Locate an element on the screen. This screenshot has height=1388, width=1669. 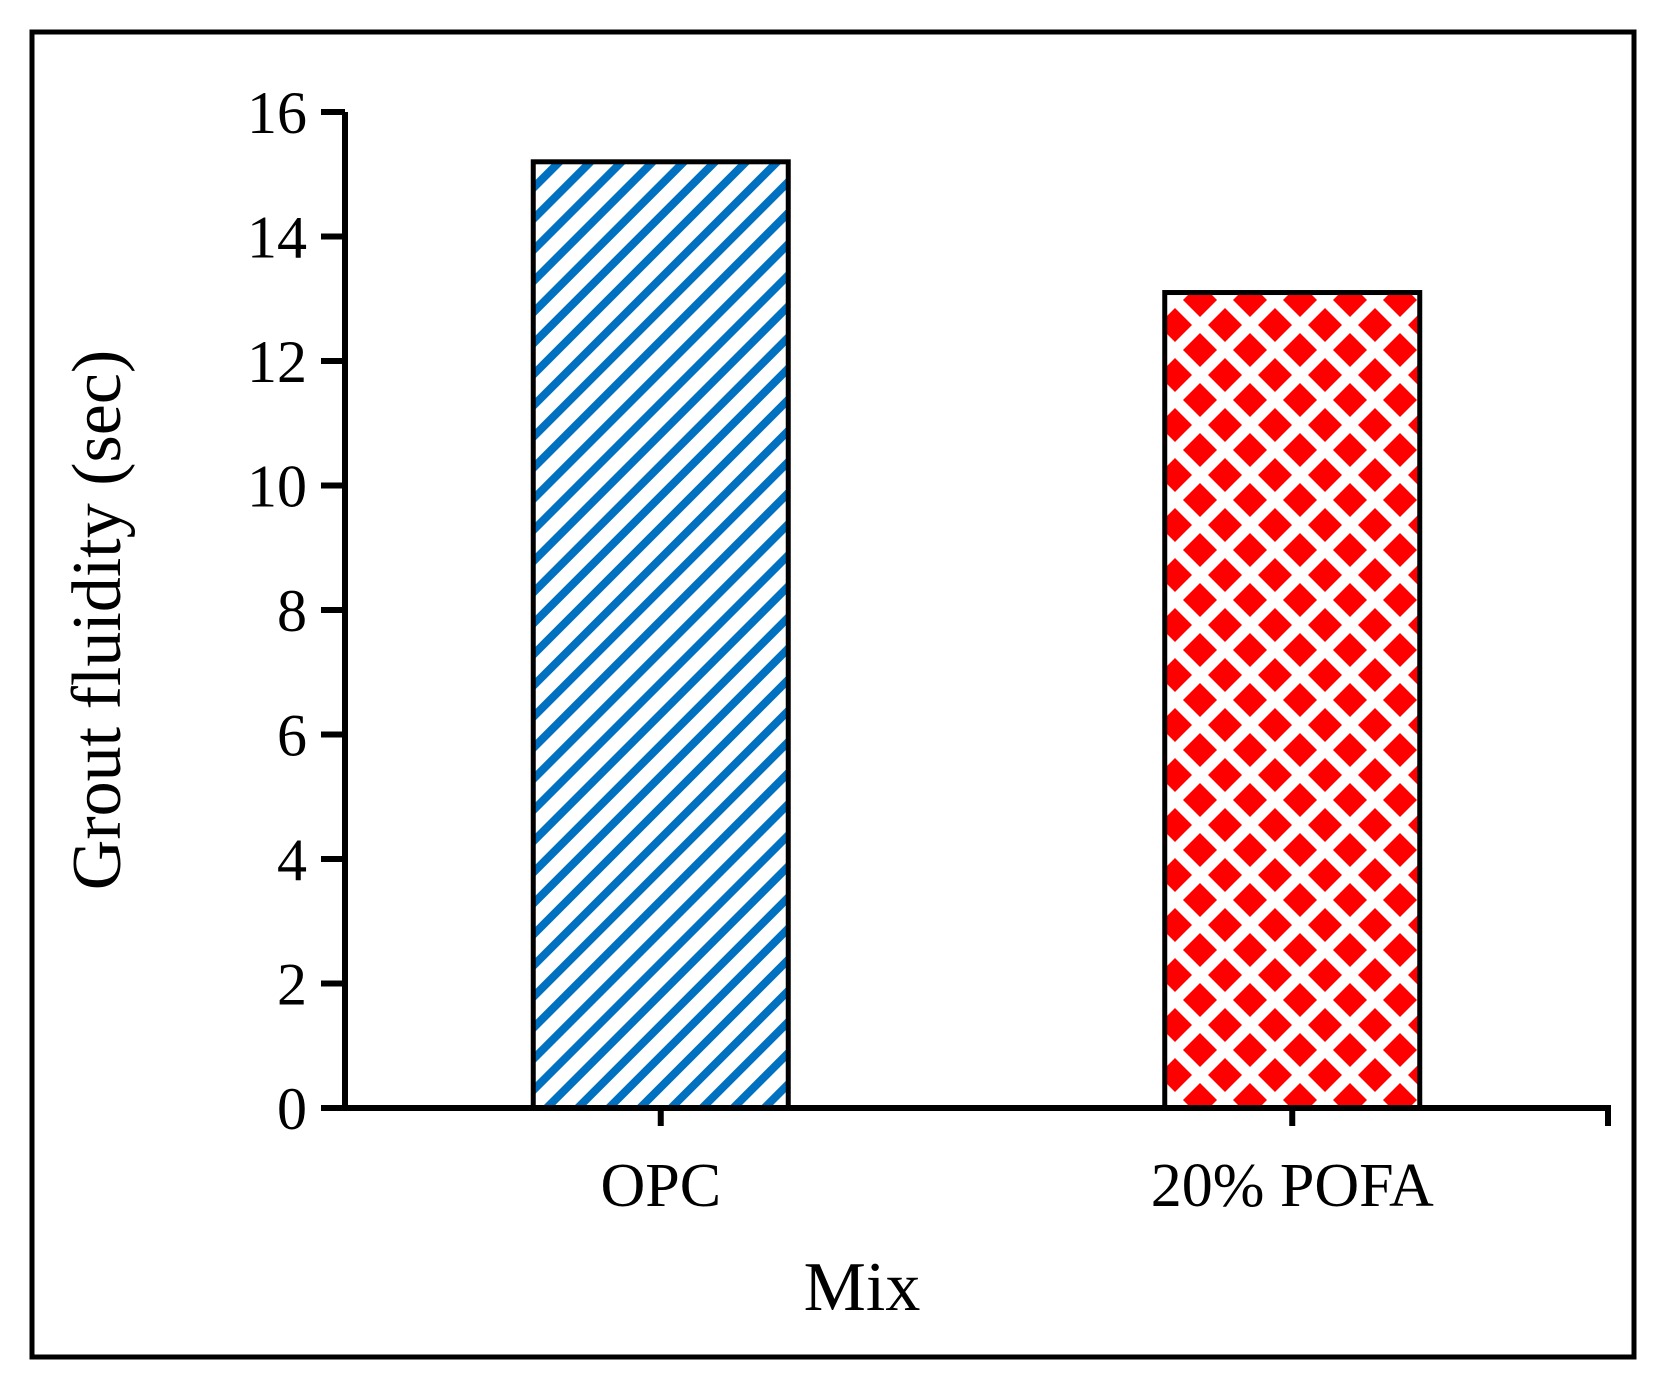
x-tick-label: OPC is located at coordinates (660, 1186).